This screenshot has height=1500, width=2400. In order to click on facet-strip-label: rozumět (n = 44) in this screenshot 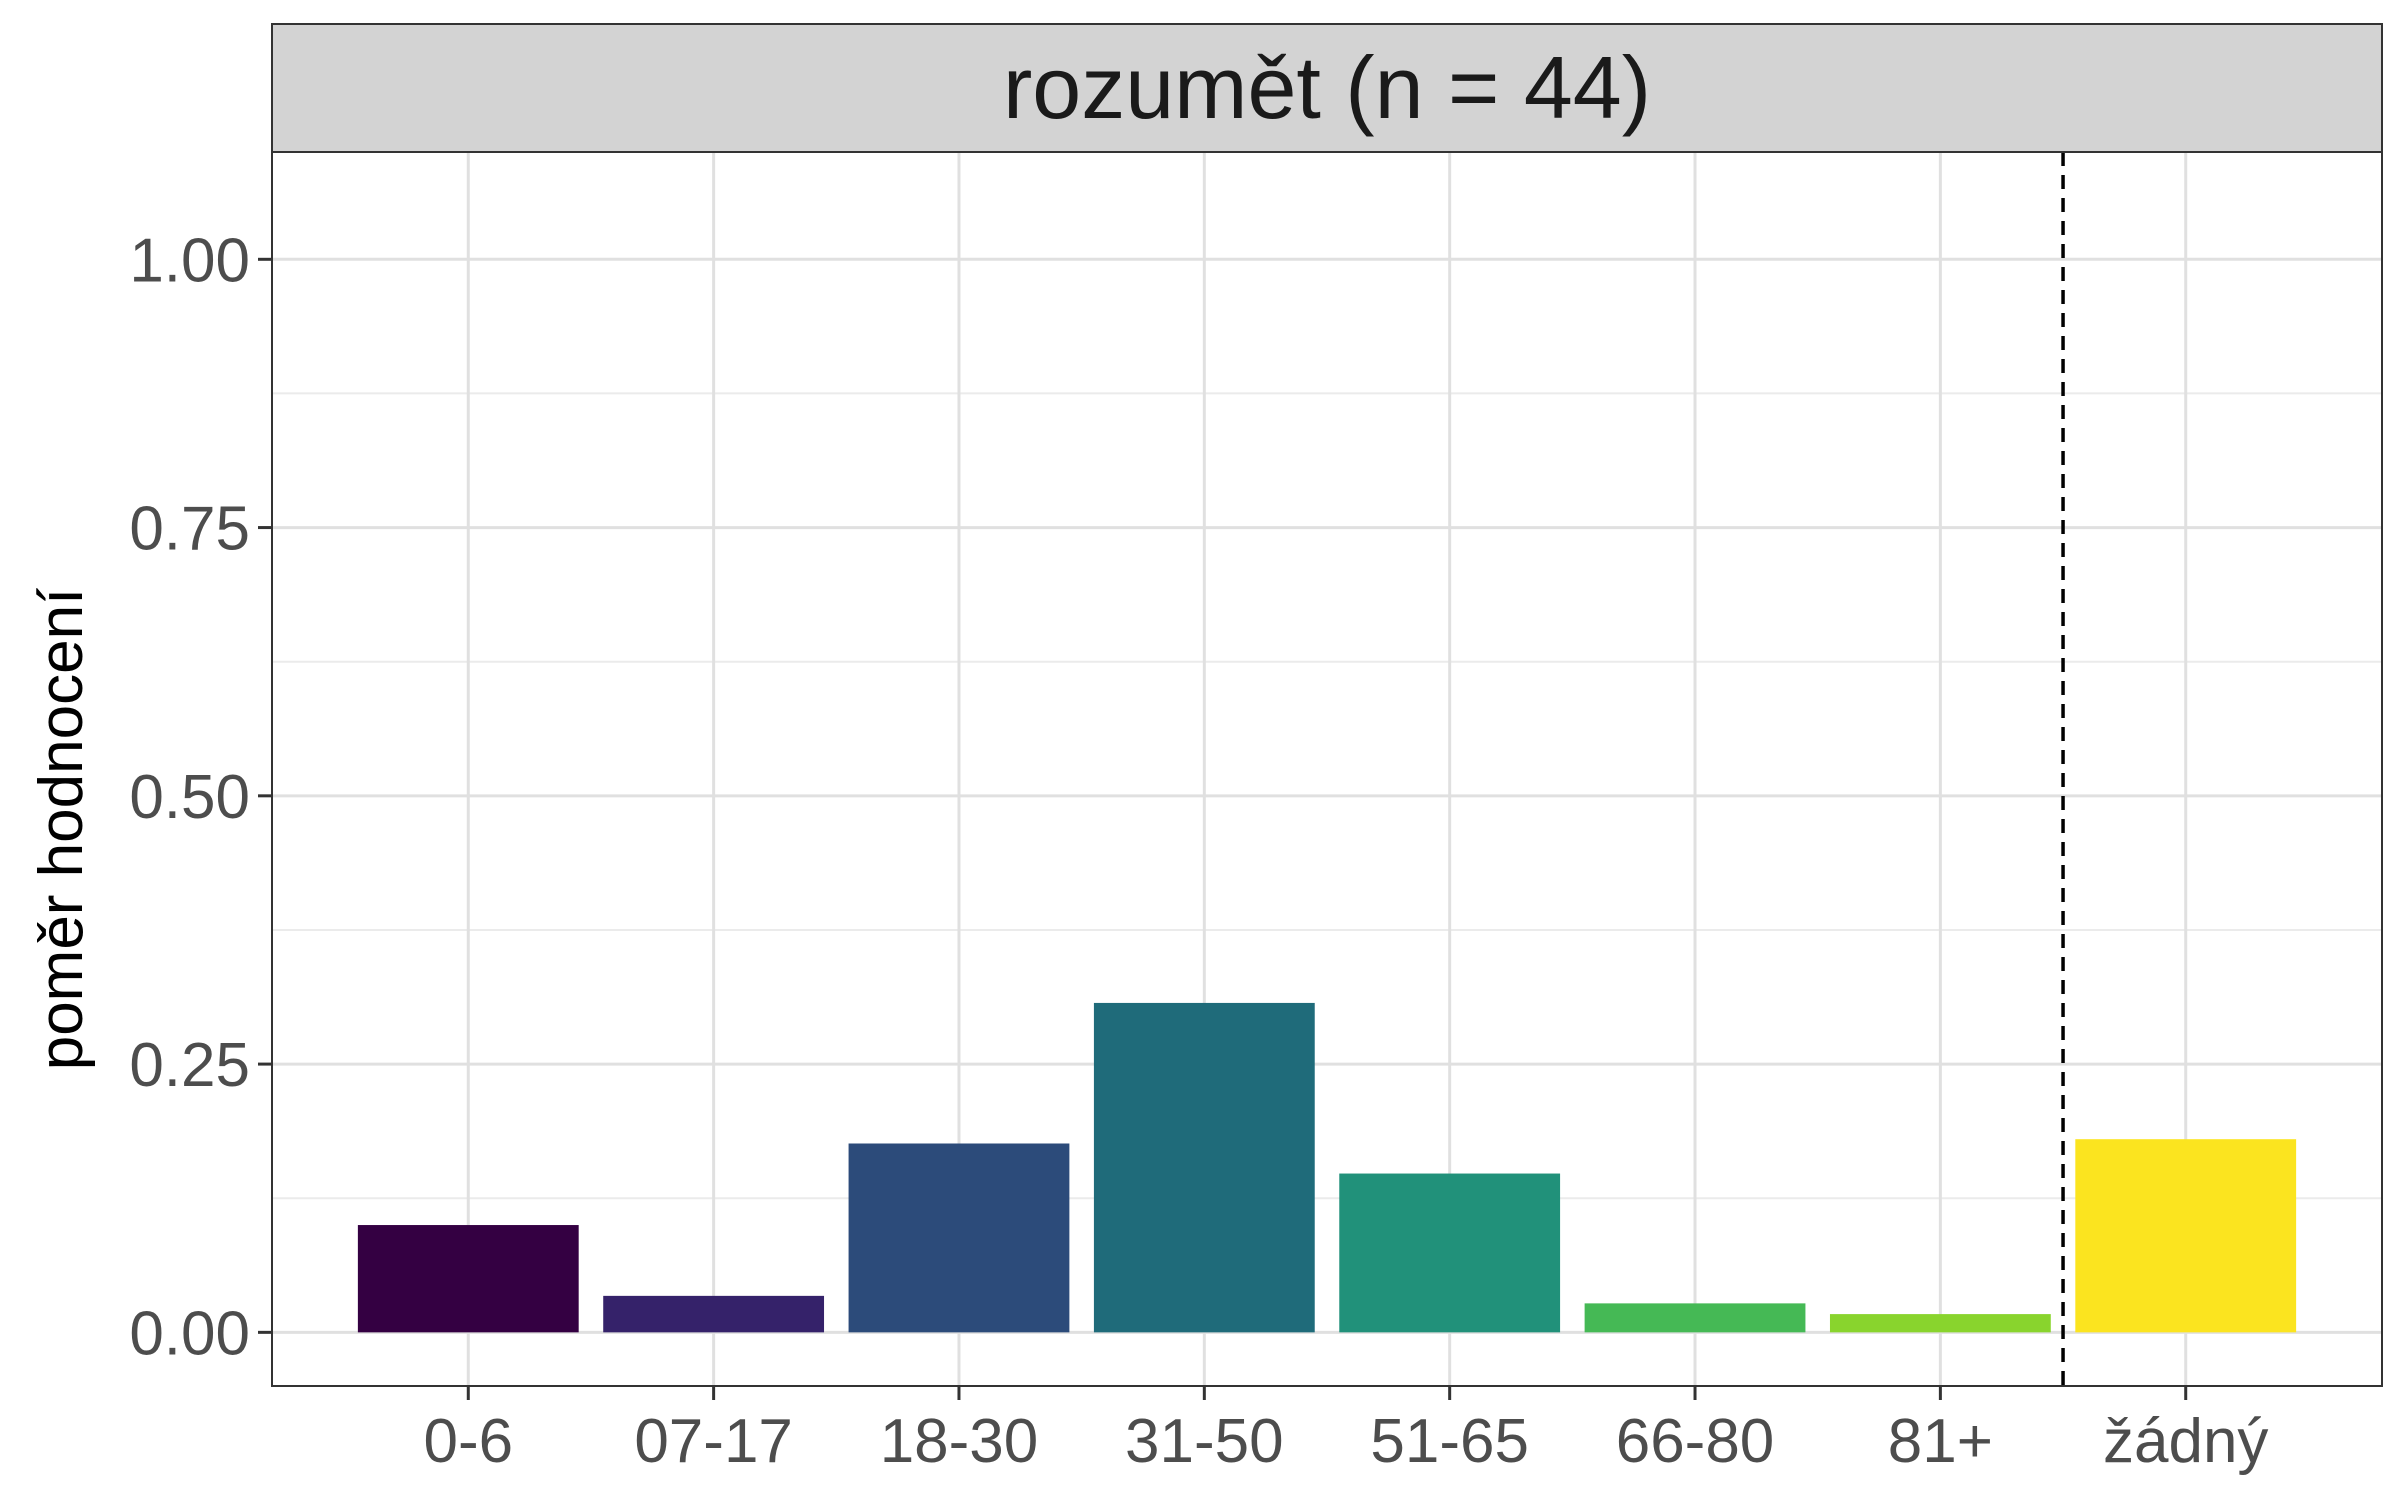, I will do `click(1327, 87)`.